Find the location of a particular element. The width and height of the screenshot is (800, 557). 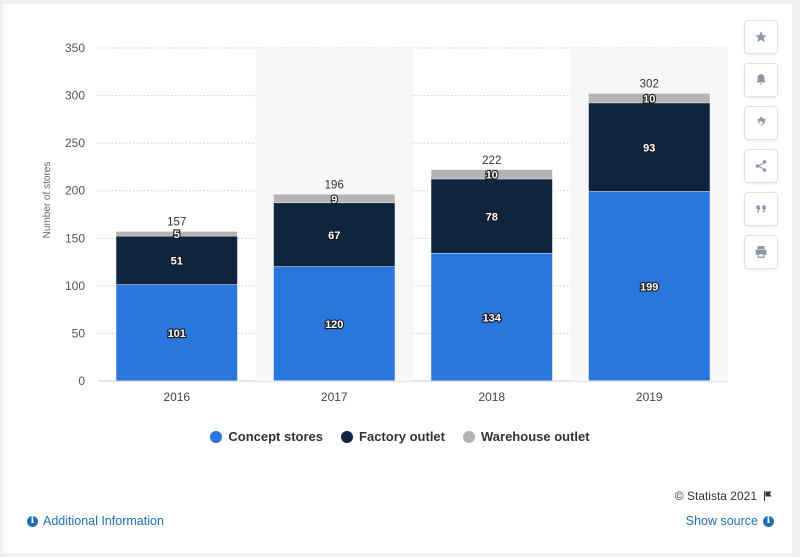

y-tick-label: 300 is located at coordinates (75, 96).